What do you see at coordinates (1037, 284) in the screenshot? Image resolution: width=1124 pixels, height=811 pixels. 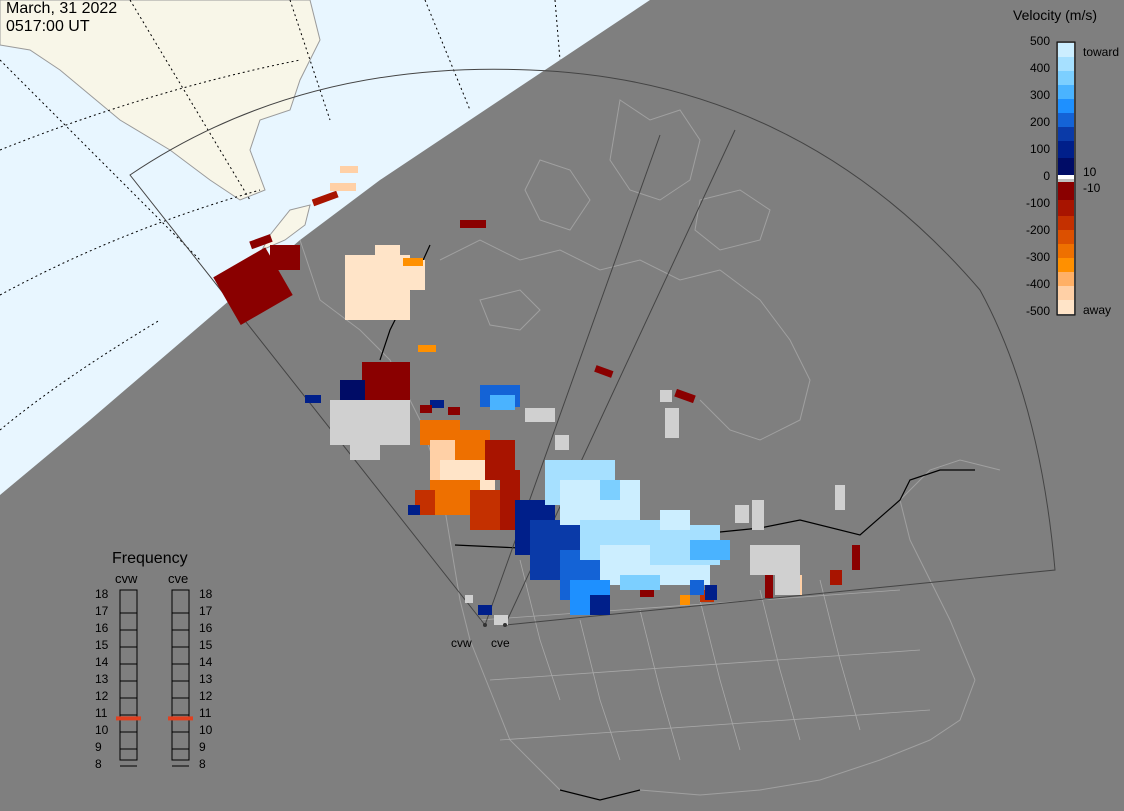 I see `colorbar-tick-label: -400` at bounding box center [1037, 284].